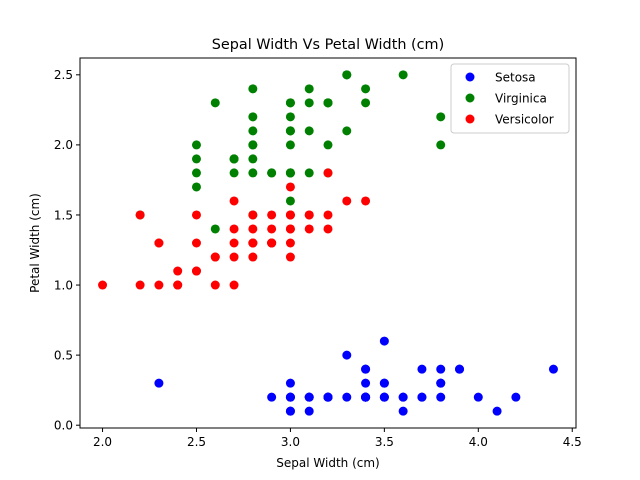  Describe the element at coordinates (470, 98) in the screenshot. I see `legend-marker-virginica` at that location.